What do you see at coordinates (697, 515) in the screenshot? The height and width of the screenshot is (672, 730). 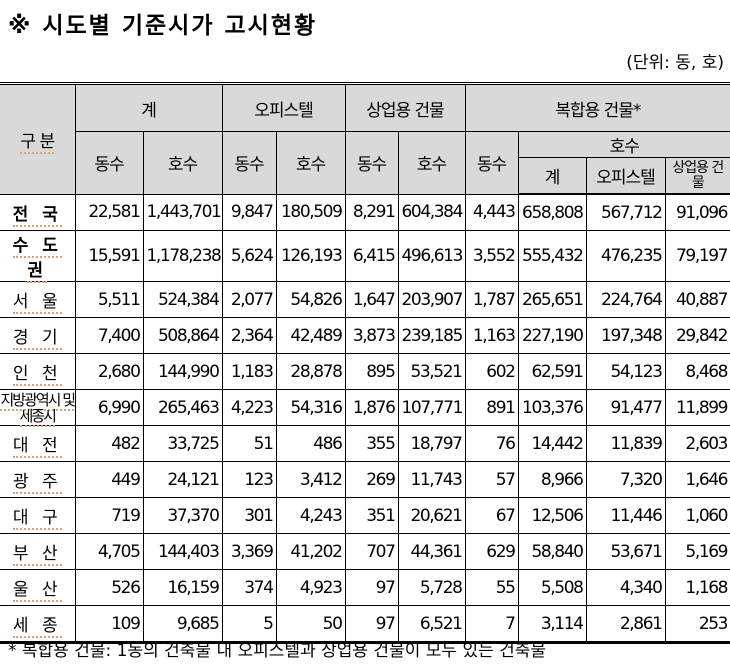 I see `value-cell: 1,060` at bounding box center [697, 515].